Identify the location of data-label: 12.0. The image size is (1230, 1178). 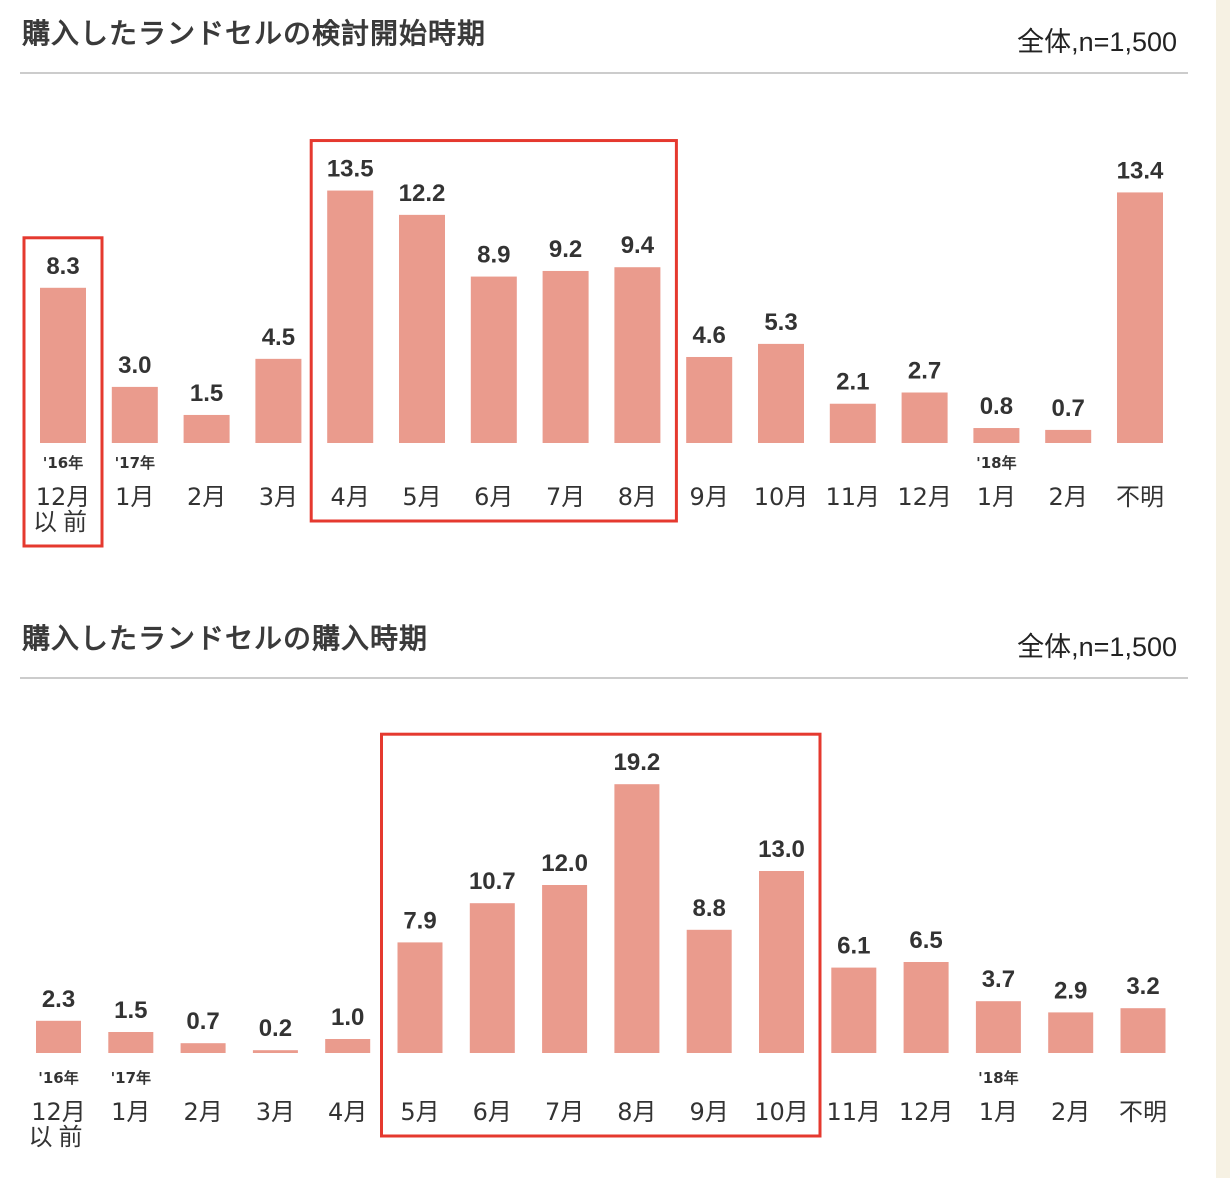
(564, 863).